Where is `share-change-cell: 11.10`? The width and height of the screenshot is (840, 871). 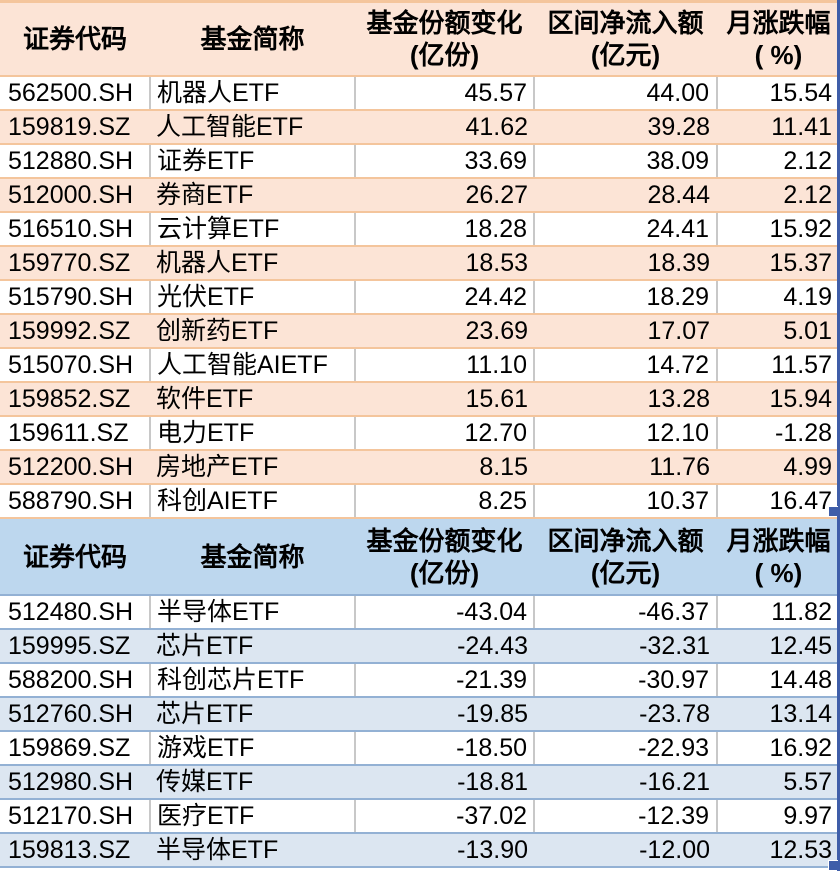
share-change-cell: 11.10 is located at coordinates (445, 365).